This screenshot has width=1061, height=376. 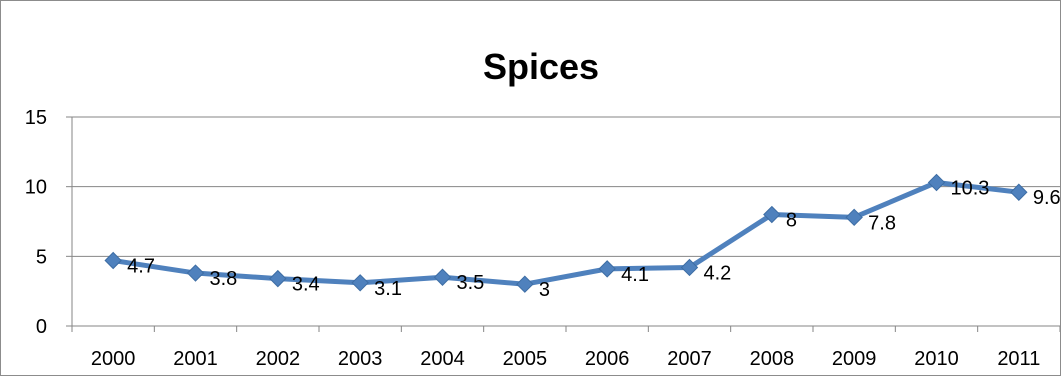 What do you see at coordinates (772, 359) in the screenshot?
I see `x-tick-label: 2008` at bounding box center [772, 359].